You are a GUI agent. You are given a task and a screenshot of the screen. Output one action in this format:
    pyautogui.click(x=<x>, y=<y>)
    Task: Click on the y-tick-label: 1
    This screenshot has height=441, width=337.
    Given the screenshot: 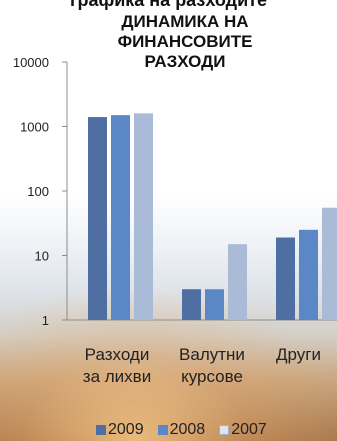 What is the action you would take?
    pyautogui.click(x=45, y=320)
    